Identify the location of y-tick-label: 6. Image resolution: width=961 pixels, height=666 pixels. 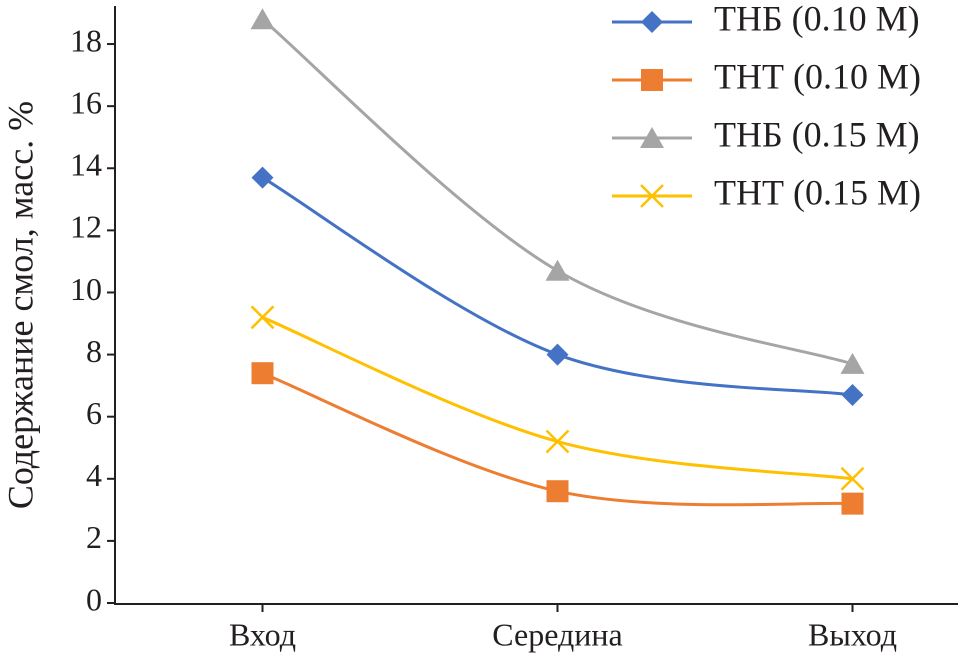
(94, 413).